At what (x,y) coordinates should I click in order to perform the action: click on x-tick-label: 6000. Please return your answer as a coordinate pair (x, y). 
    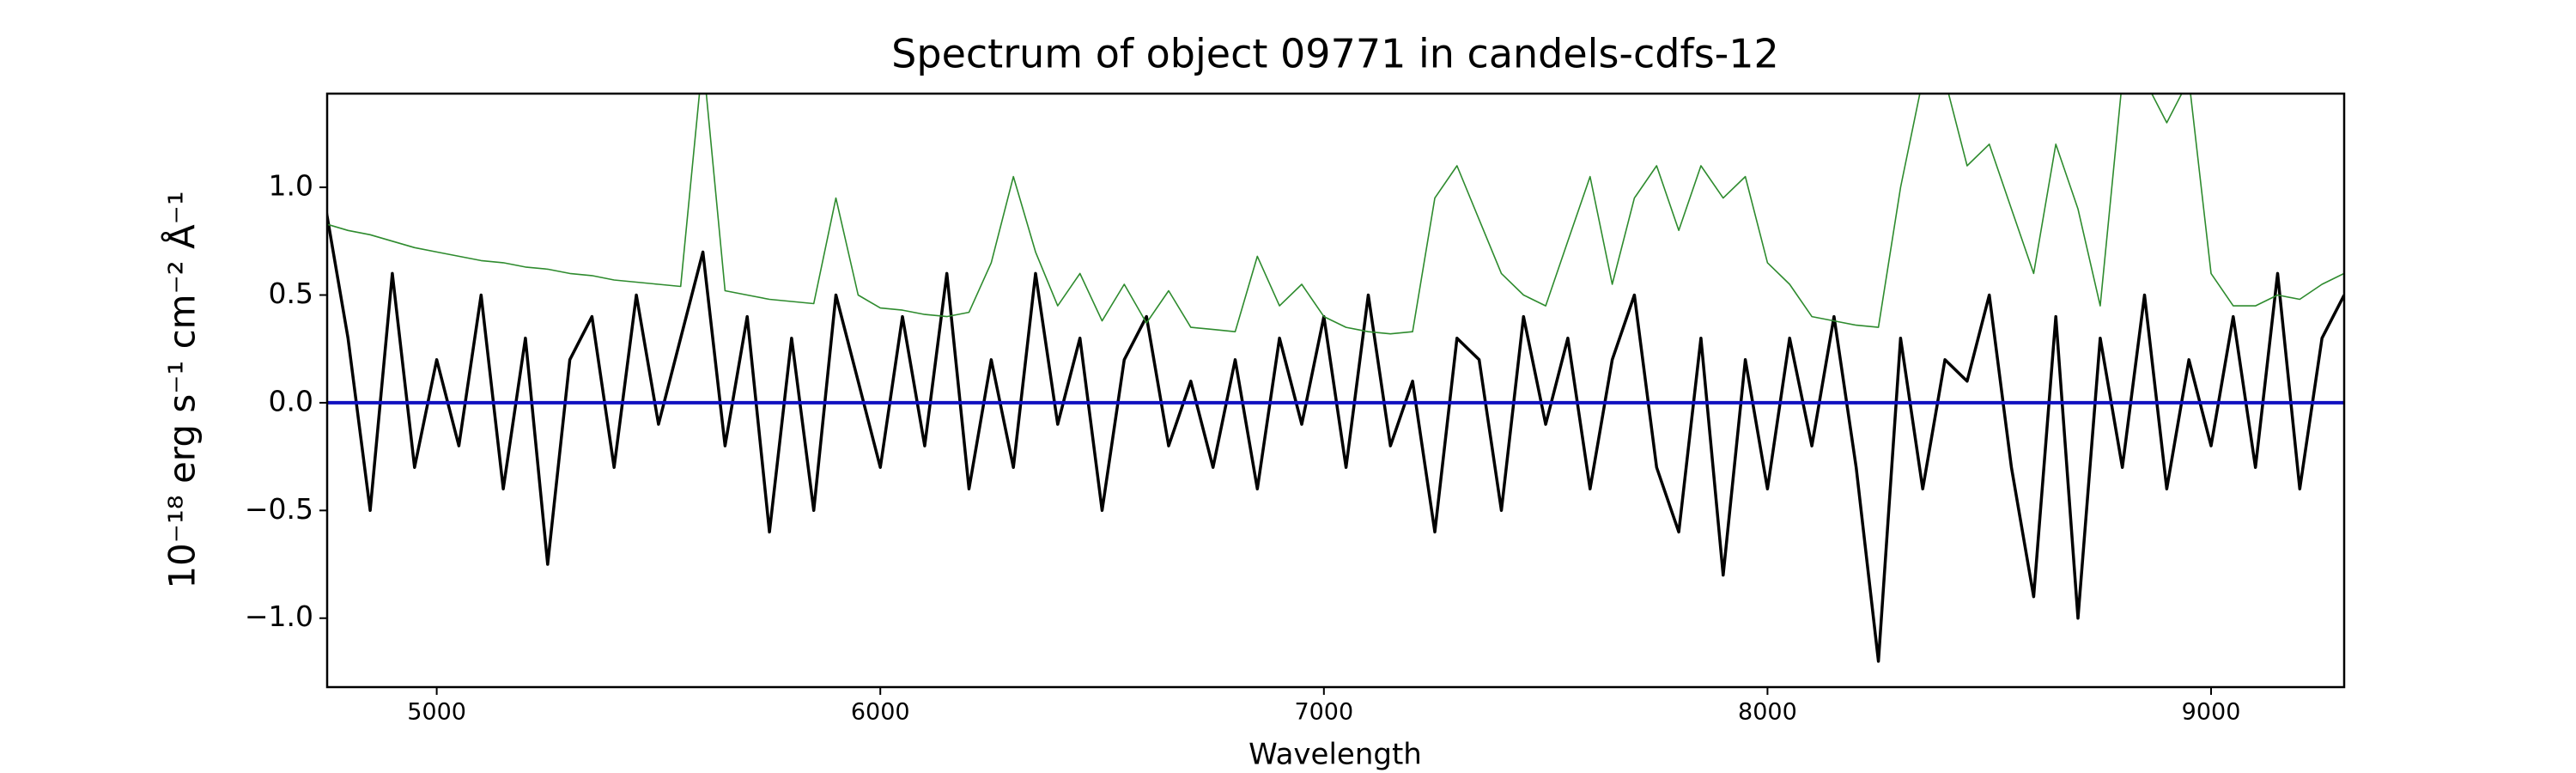
    Looking at the image, I should click on (881, 712).